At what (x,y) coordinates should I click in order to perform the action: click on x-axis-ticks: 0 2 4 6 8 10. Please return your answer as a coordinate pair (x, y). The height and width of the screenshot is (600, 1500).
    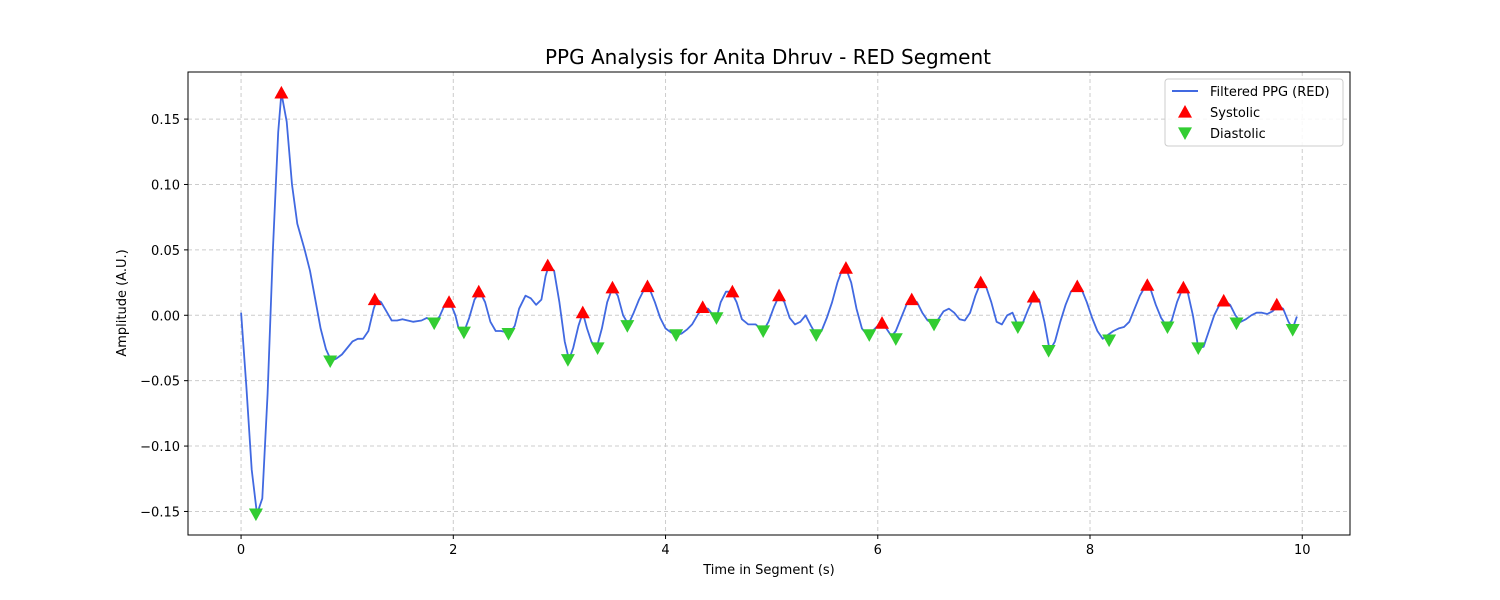
    Looking at the image, I should click on (774, 546).